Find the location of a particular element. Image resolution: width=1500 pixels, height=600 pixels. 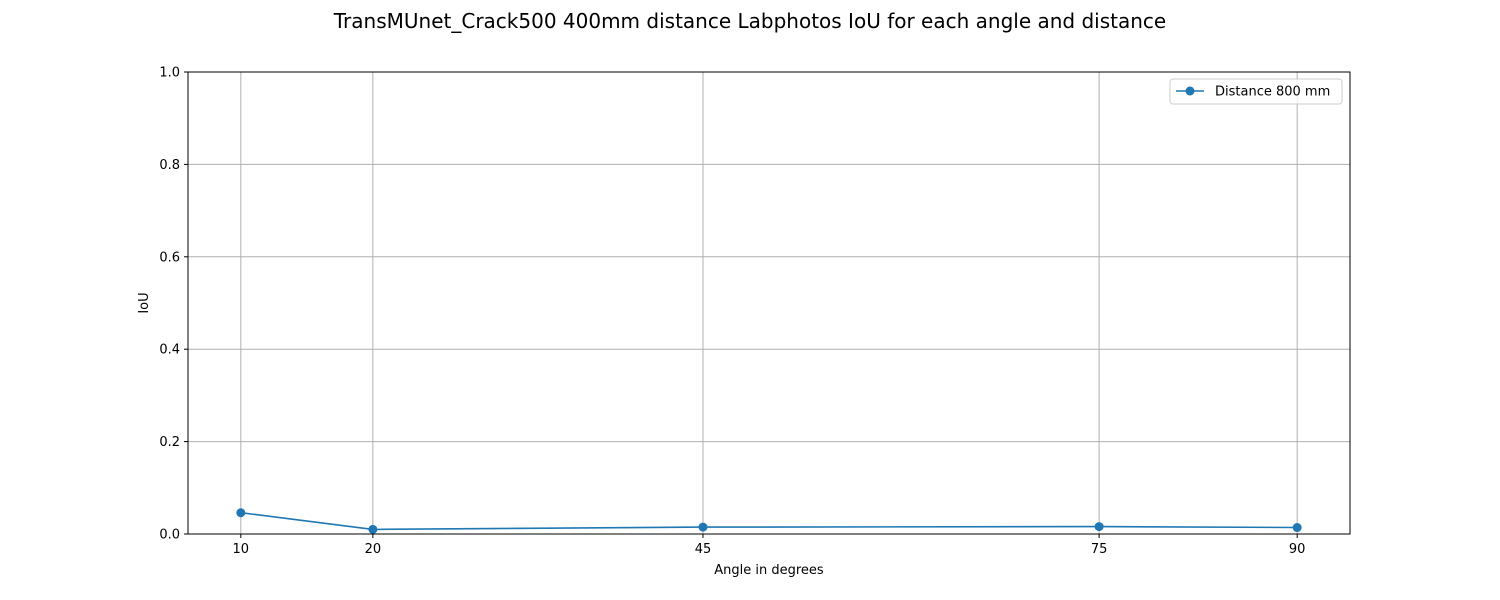

x-tick-label: 45 is located at coordinates (703, 549).